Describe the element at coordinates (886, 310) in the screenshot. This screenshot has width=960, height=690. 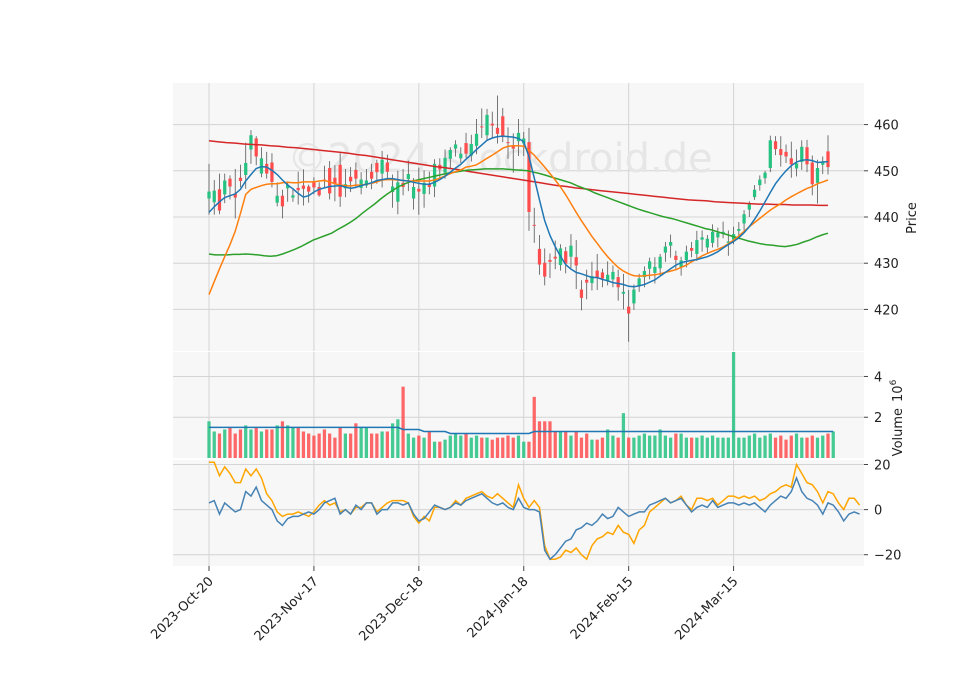
I see `price-y-tick-label: 420` at that location.